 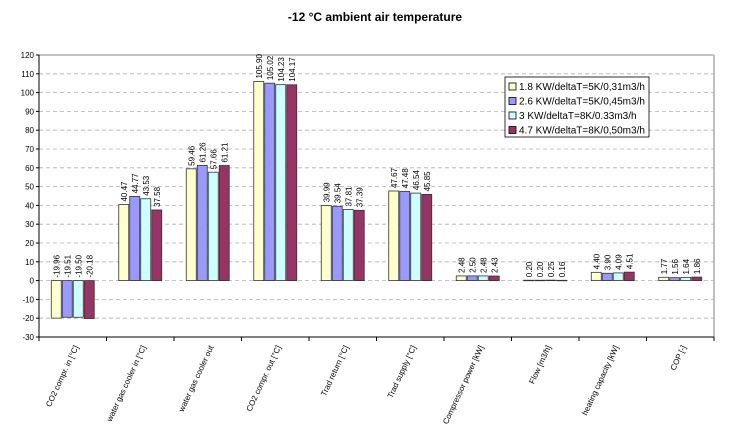 I want to click on category-label: CO2 compr. in [°C], so click(x=62, y=376).